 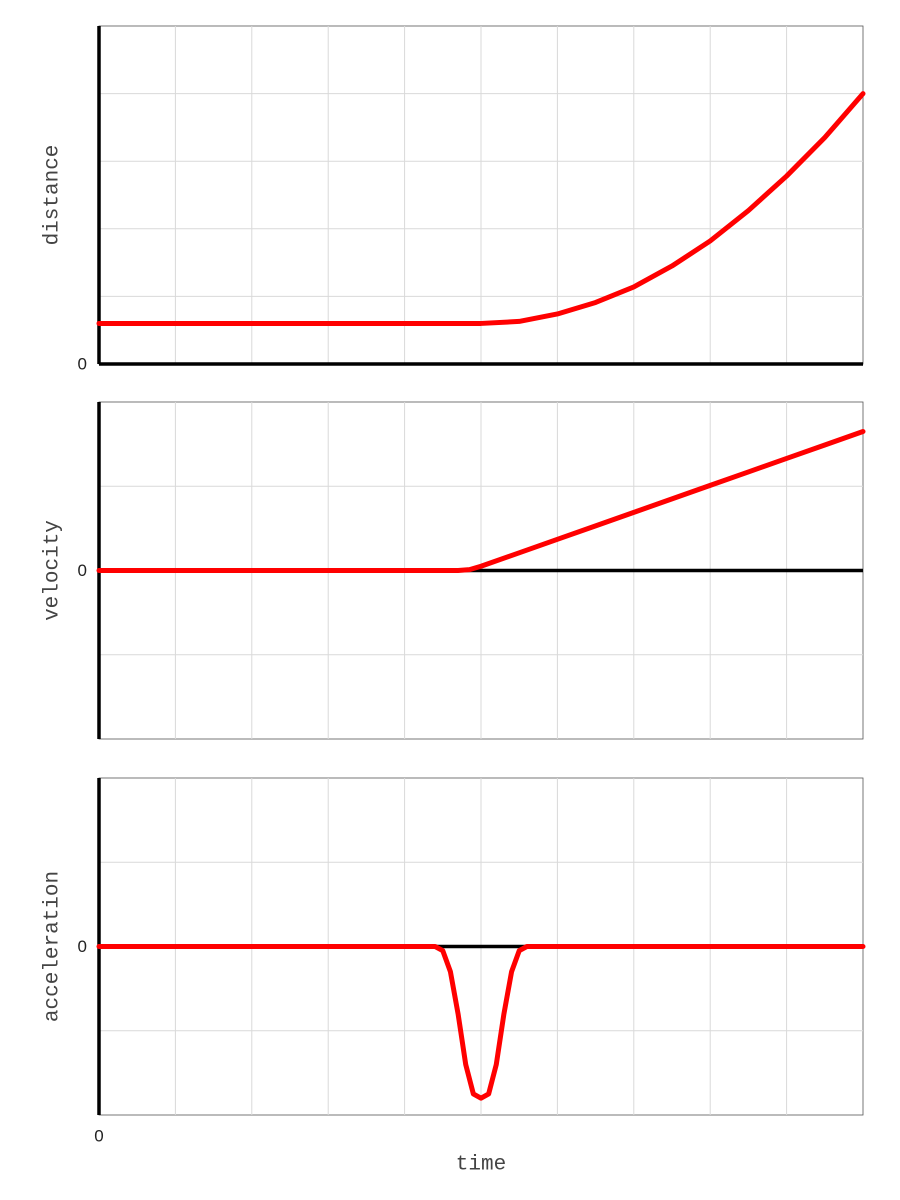 I want to click on x-tick-label: 0, so click(x=98, y=1135).